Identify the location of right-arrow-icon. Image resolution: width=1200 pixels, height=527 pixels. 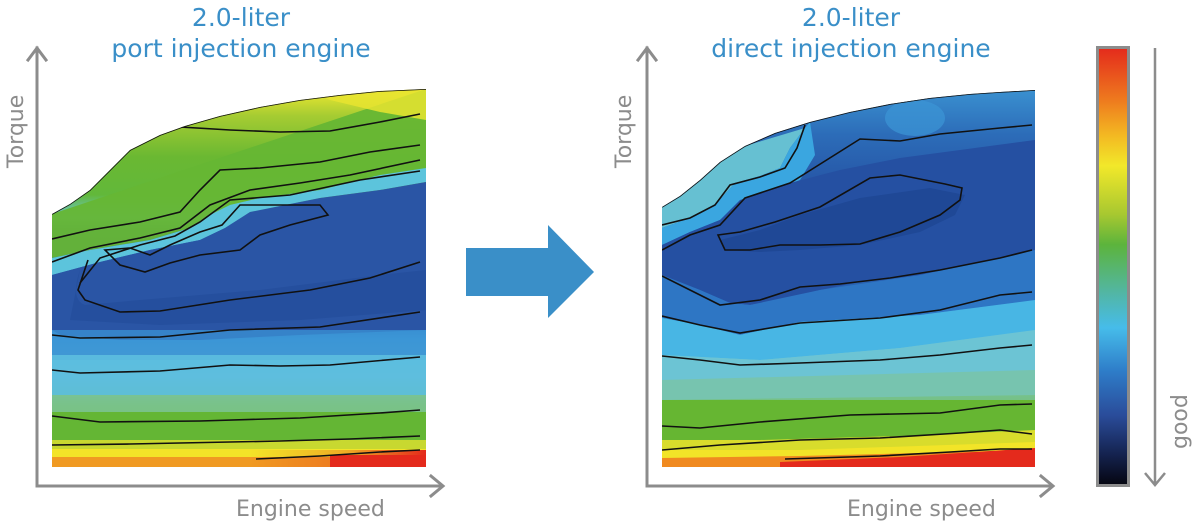
(530, 271).